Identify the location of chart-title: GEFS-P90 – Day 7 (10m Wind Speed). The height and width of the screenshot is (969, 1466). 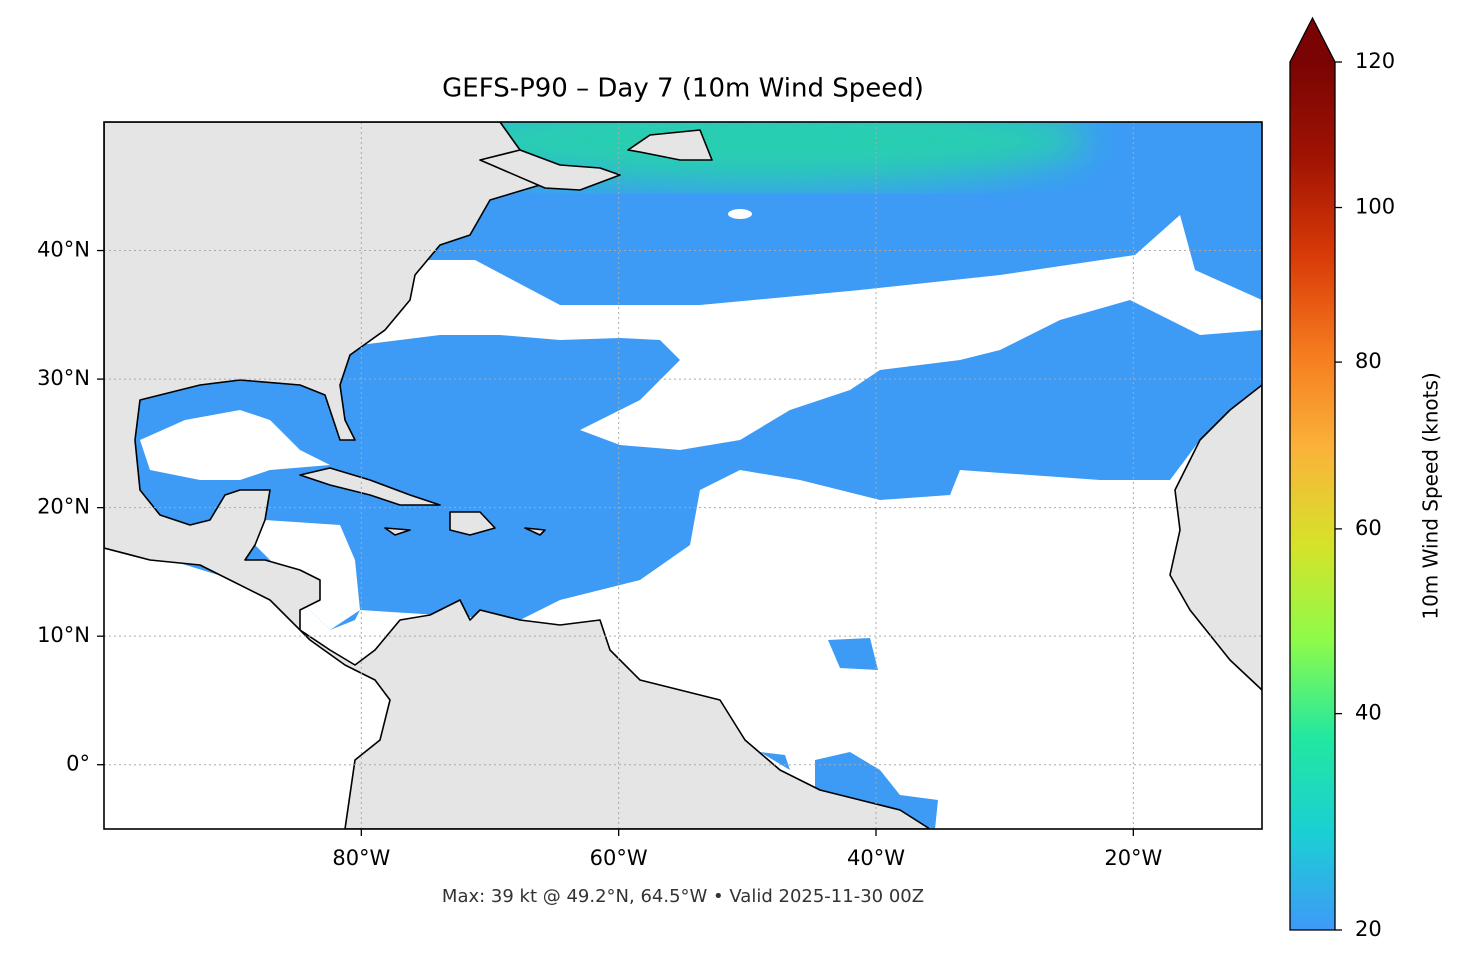
(683, 89).